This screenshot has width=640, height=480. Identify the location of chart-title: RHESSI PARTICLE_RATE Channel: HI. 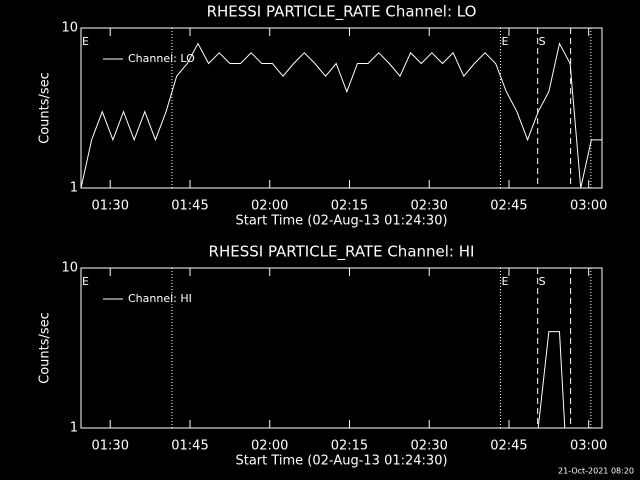
(342, 252).